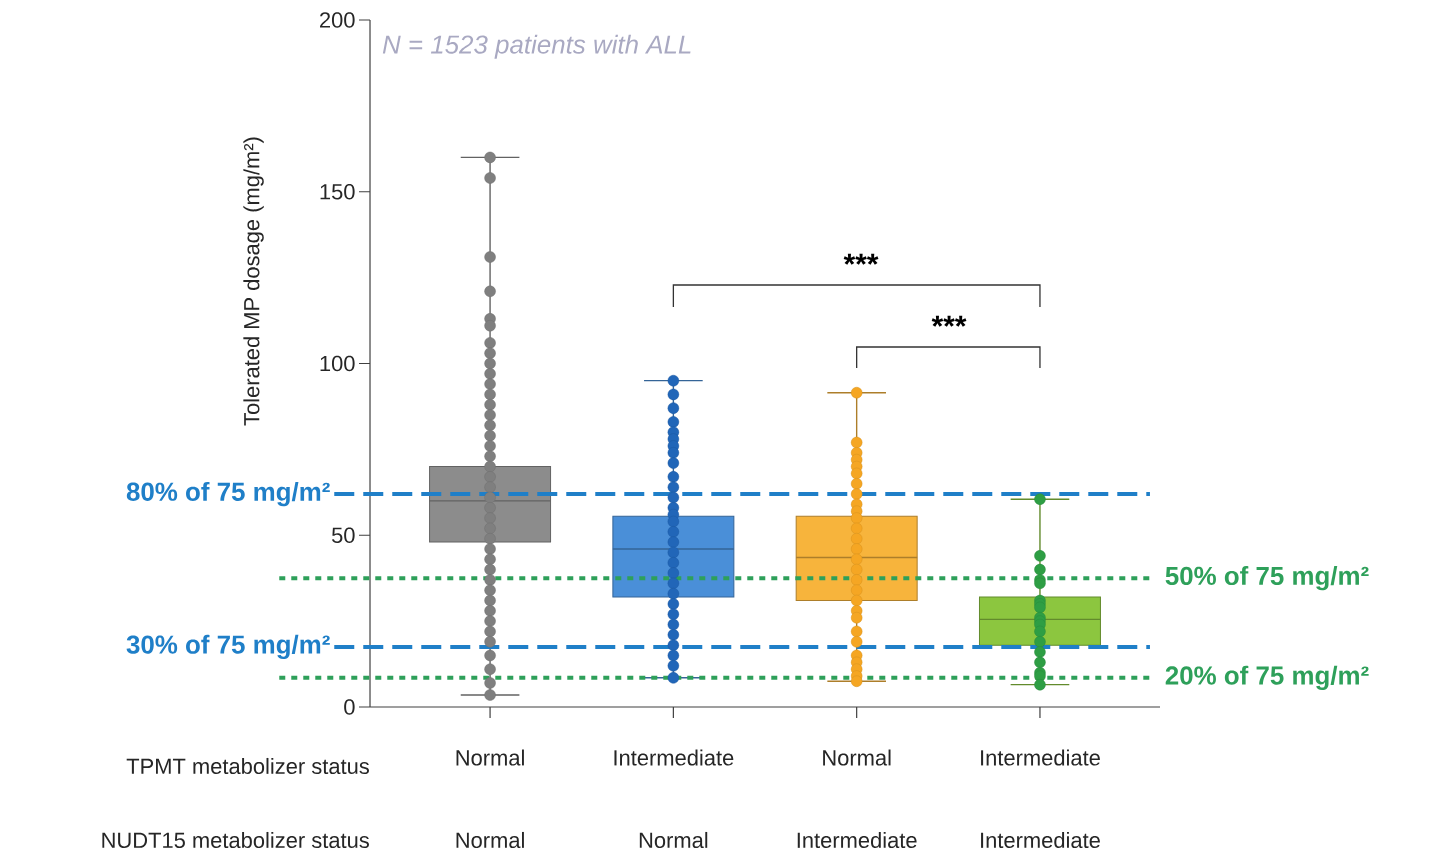 Image resolution: width=1430 pixels, height=855 pixels. What do you see at coordinates (349, 707) in the screenshot?
I see `y-tick-label: 0` at bounding box center [349, 707].